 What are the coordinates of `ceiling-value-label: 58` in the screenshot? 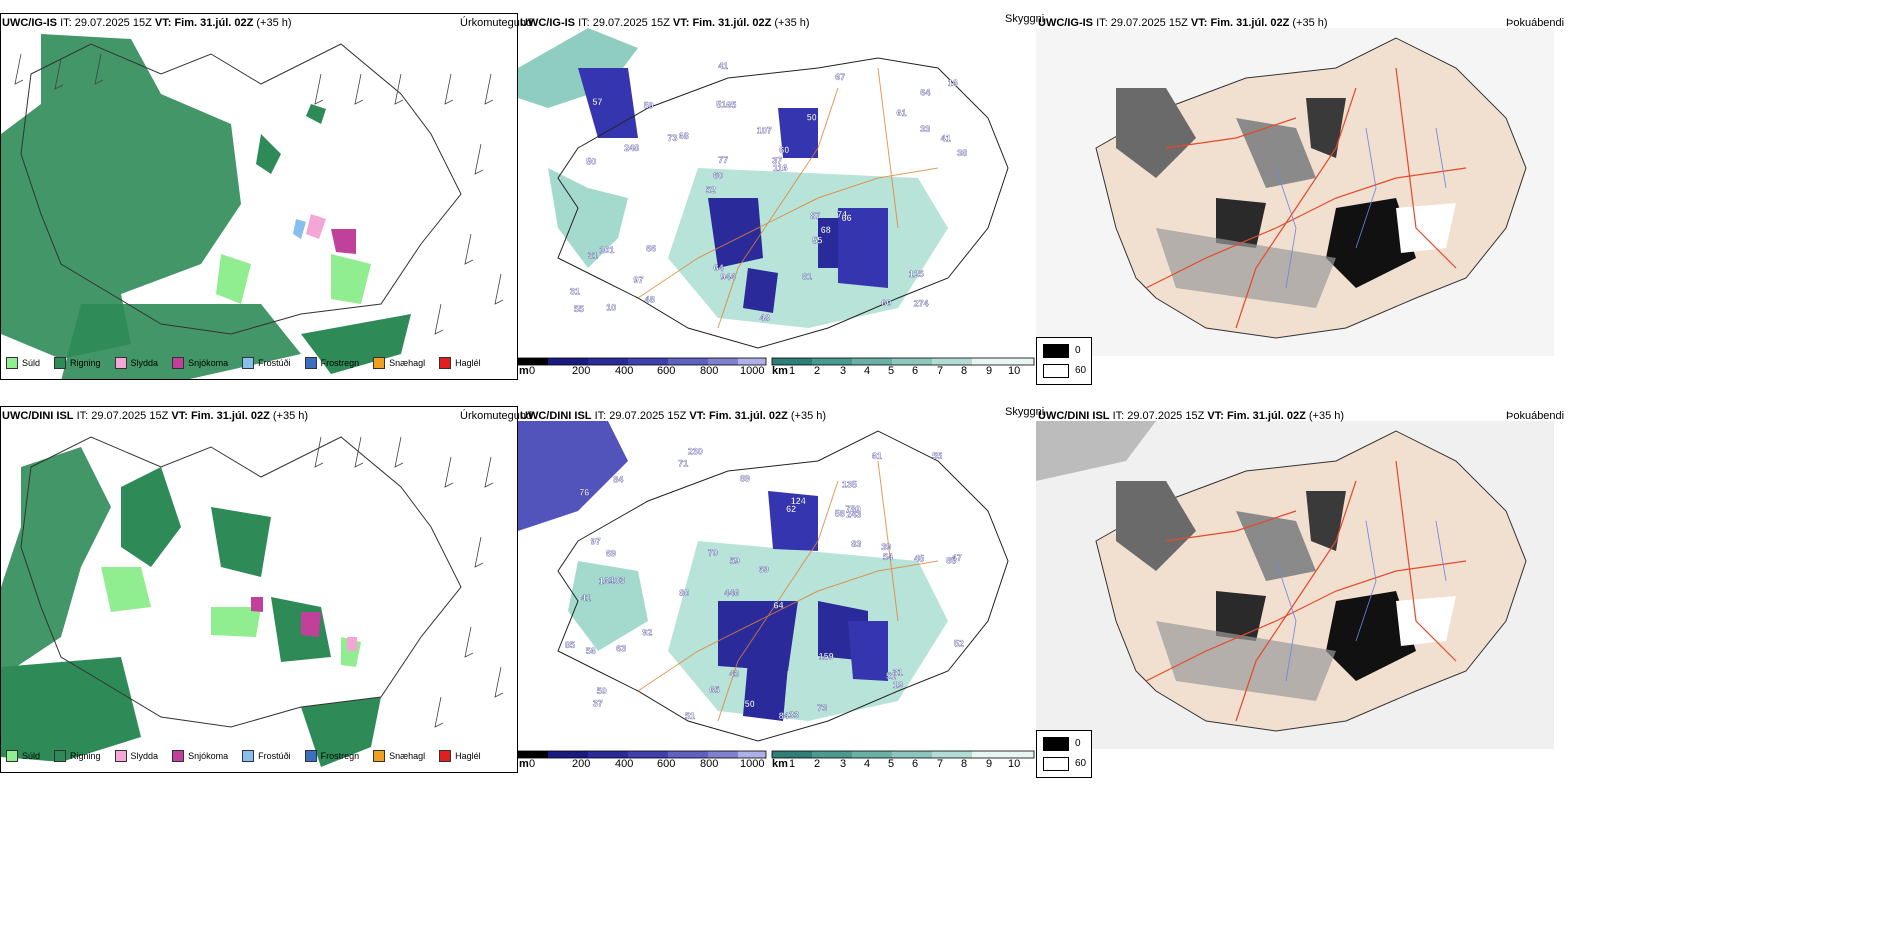 It's located at (840, 514).